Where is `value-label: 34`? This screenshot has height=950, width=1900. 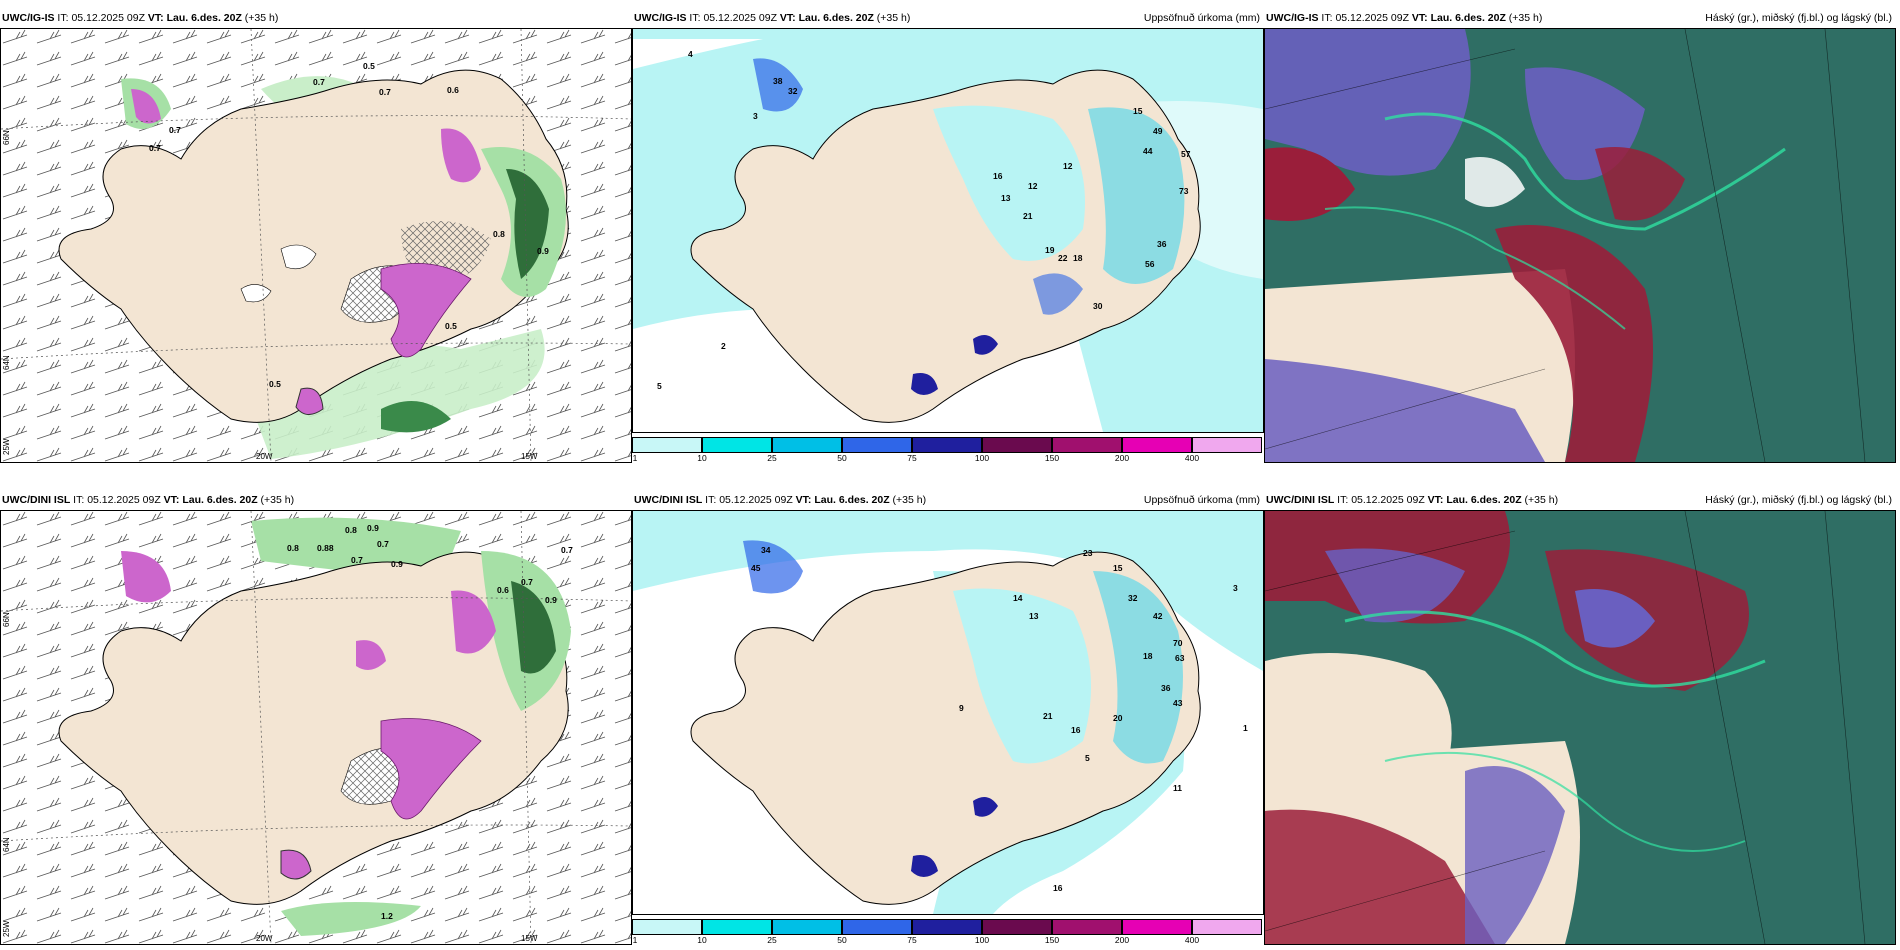
value-label: 34 is located at coordinates (766, 550).